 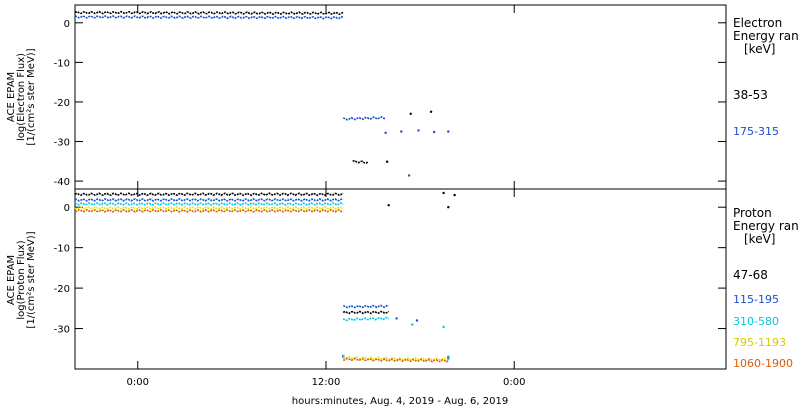 What do you see at coordinates (756, 299) in the screenshot?
I see `proton-legend-entry-2: 115-195` at bounding box center [756, 299].